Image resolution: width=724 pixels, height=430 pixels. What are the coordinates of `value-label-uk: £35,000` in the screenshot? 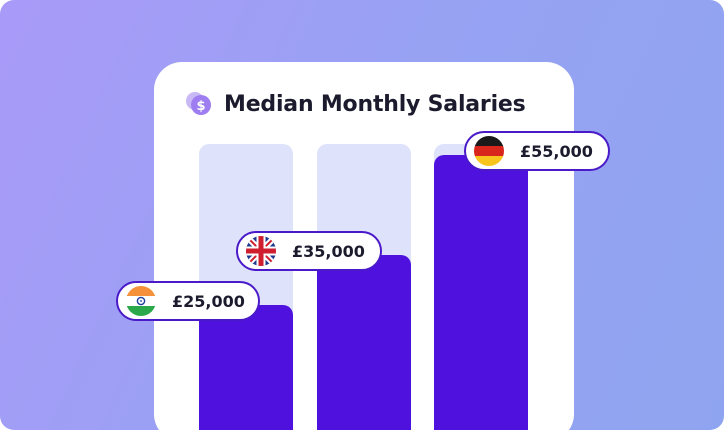 It's located at (328, 251).